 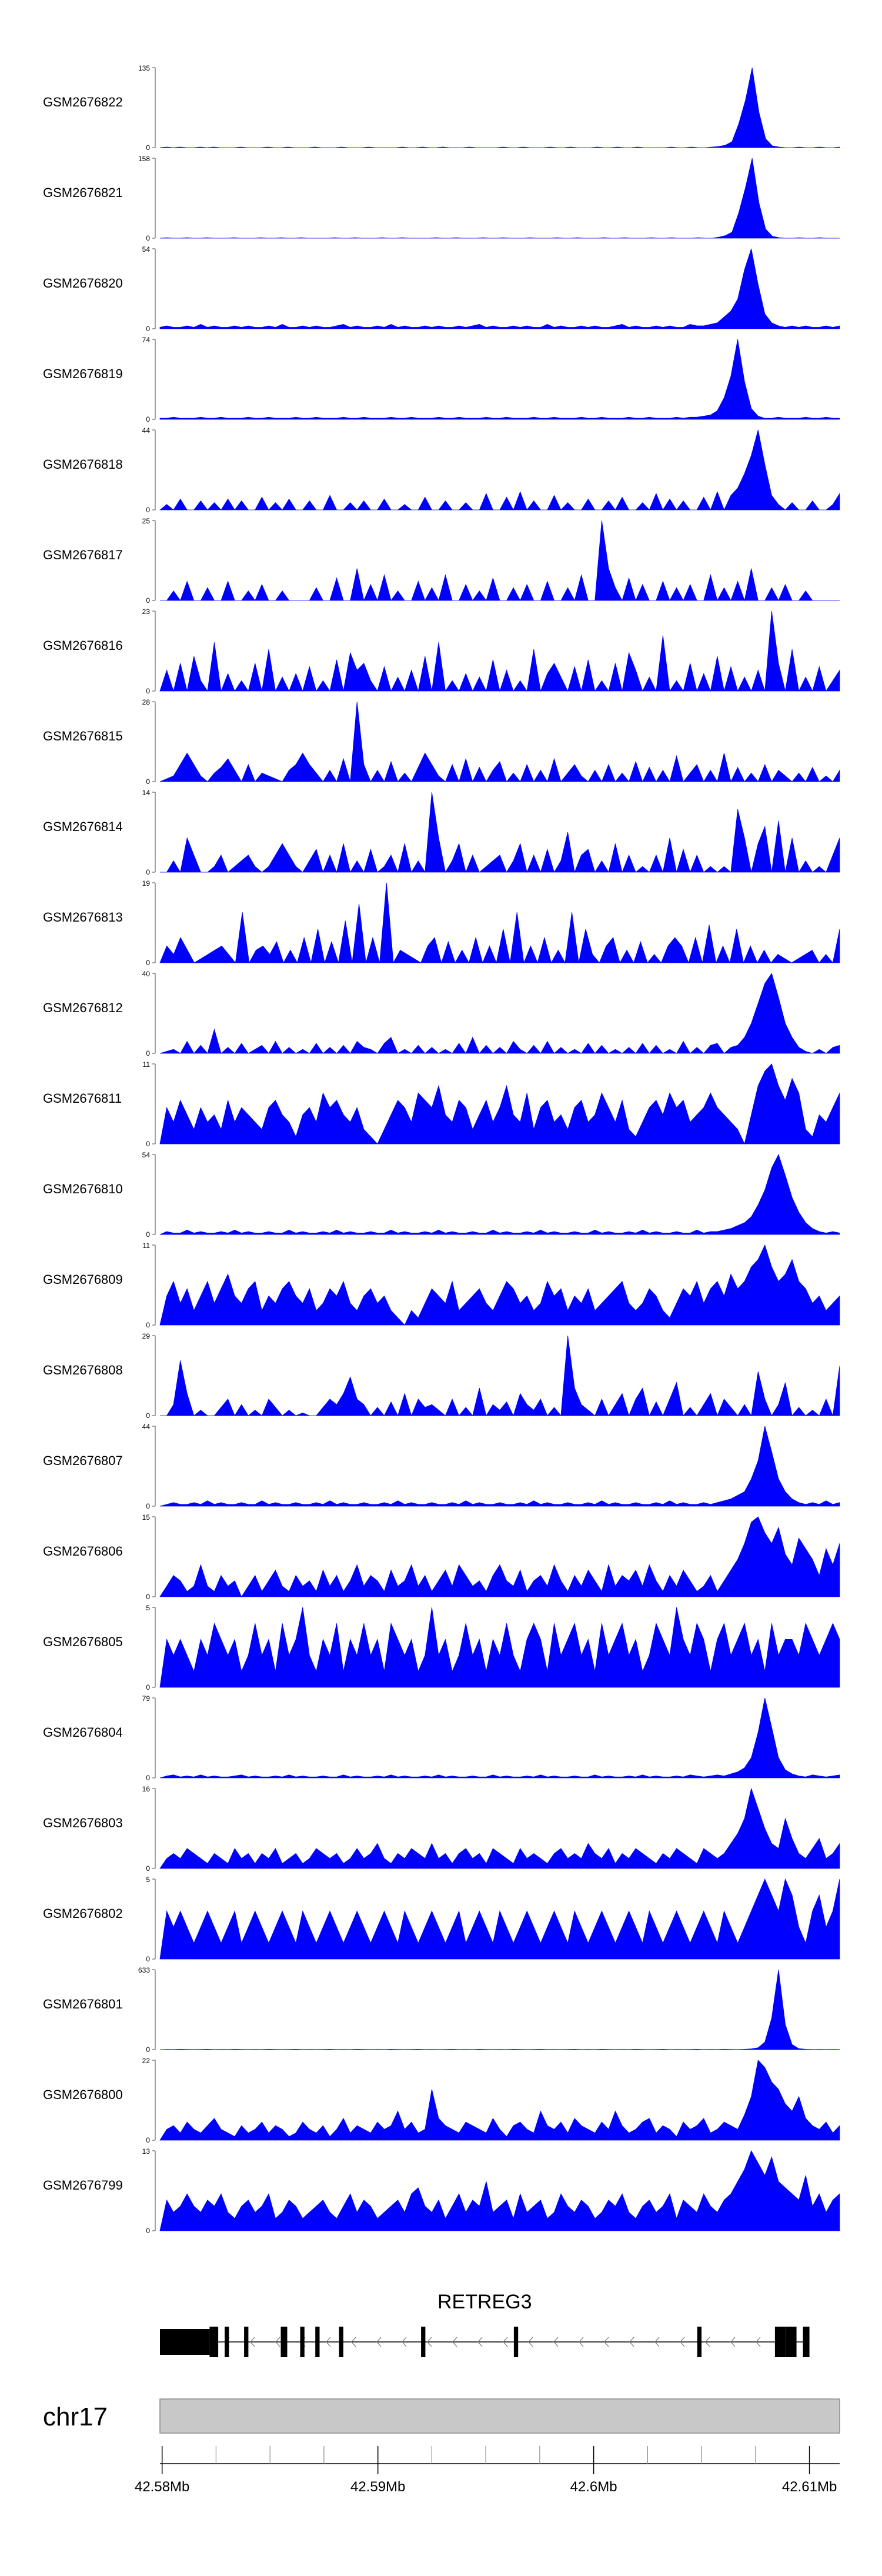 What do you see at coordinates (83, 1370) in the screenshot?
I see `track-label: GSM2676808` at bounding box center [83, 1370].